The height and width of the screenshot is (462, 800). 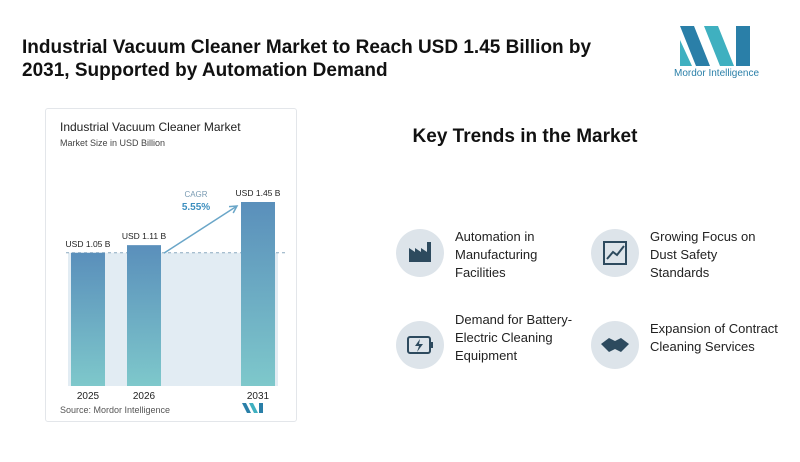 What do you see at coordinates (196, 207) in the screenshot?
I see `cagr-value: 5.55%` at bounding box center [196, 207].